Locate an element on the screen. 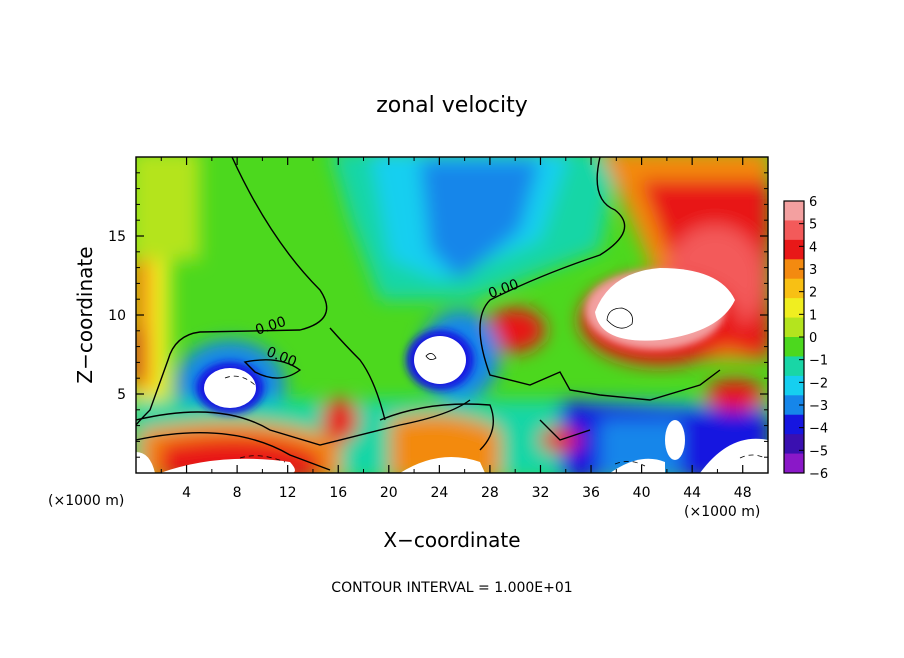 The image size is (904, 658). x-tick-label: 28 is located at coordinates (490, 493).